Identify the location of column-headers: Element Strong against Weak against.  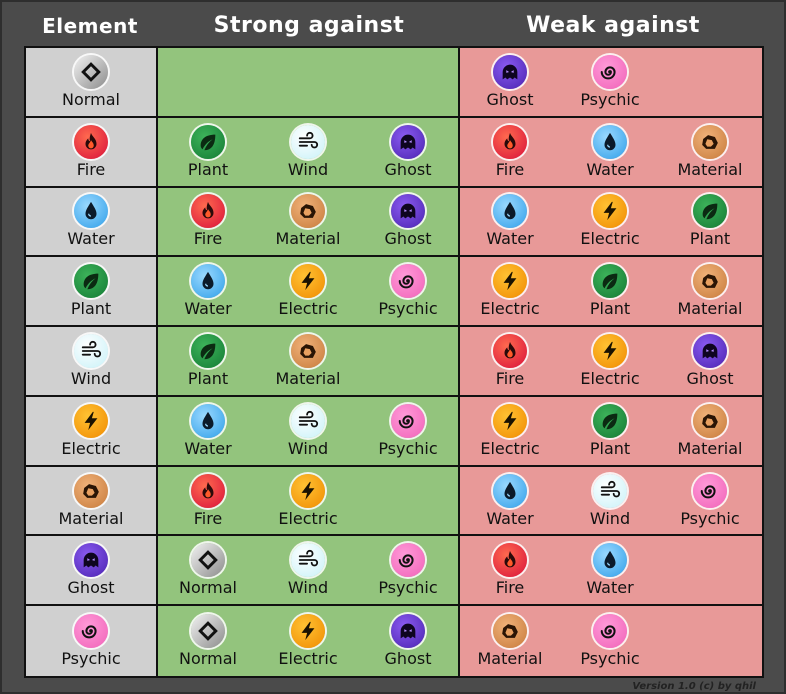
(394, 26).